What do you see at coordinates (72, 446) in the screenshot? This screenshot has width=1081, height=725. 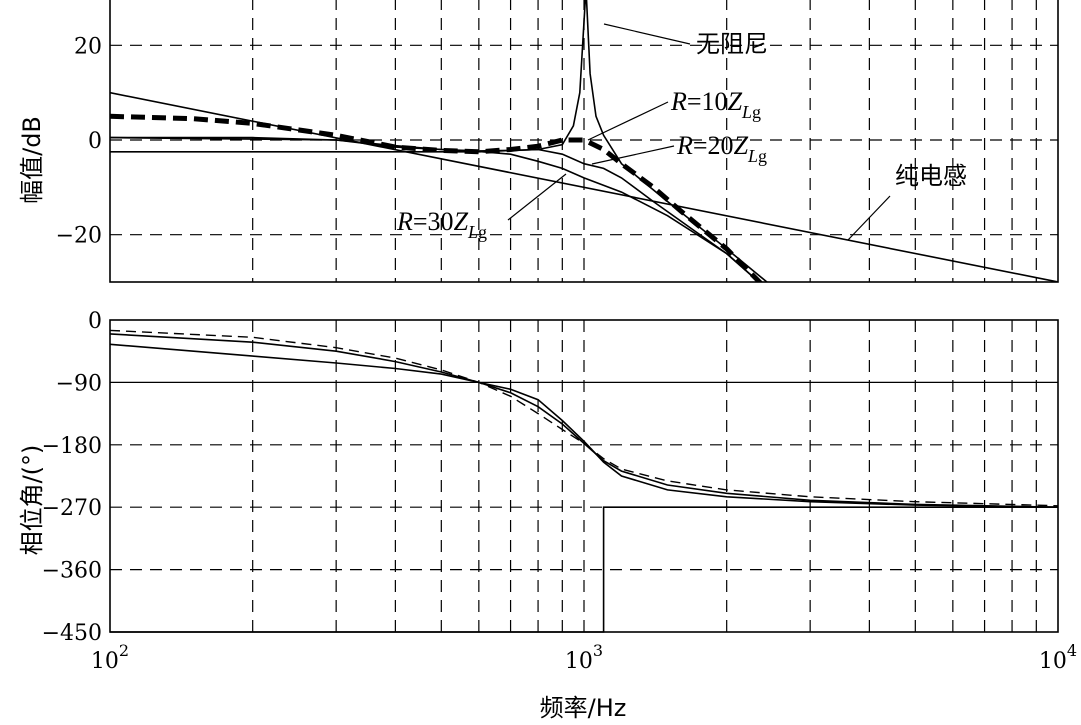 I see `y-tick-label: −180` at bounding box center [72, 446].